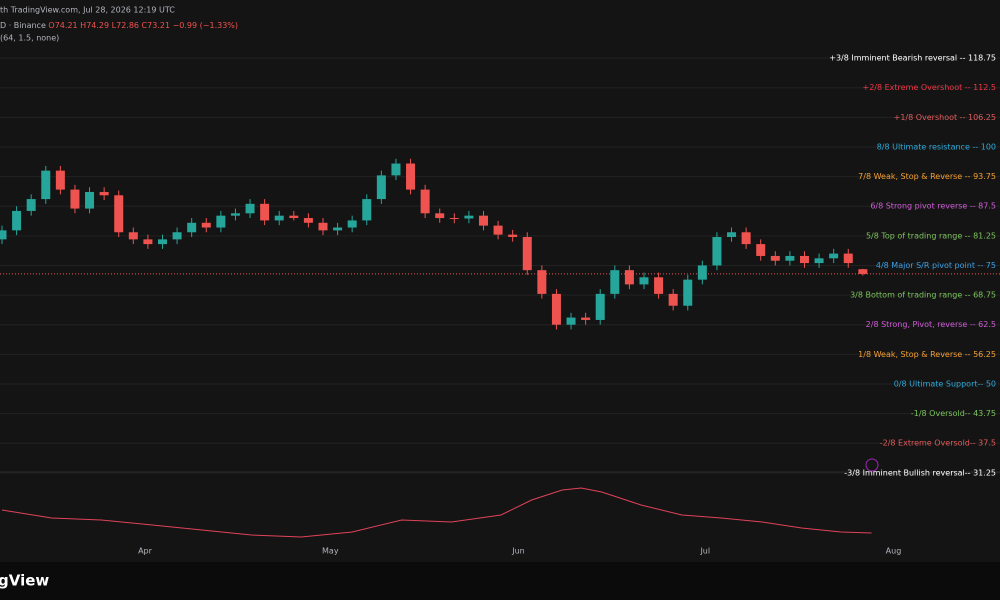 The width and height of the screenshot is (1000, 600). I want to click on level-label: 0/8 Ultimate Support-- 50, so click(945, 383).